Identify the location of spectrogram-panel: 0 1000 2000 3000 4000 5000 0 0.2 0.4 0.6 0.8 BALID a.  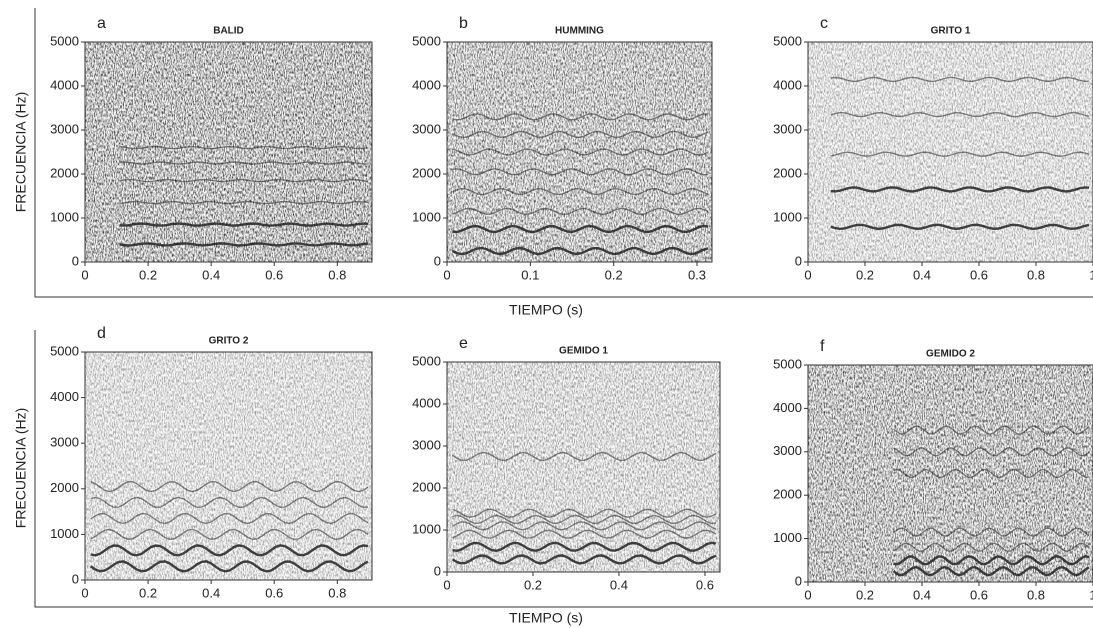
(211, 148).